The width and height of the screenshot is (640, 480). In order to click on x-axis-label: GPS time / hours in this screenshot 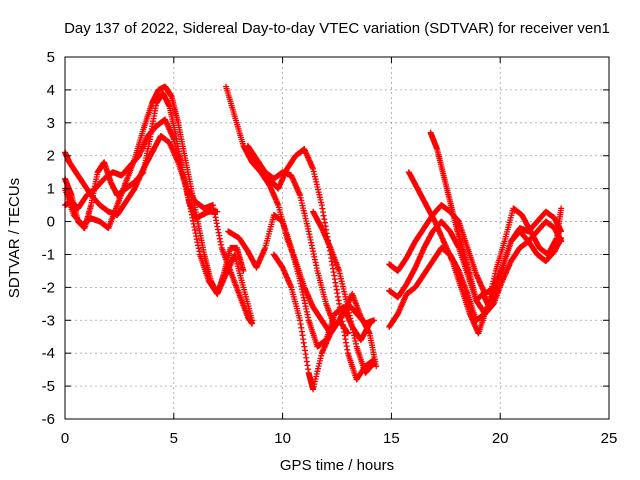, I will do `click(337, 465)`.